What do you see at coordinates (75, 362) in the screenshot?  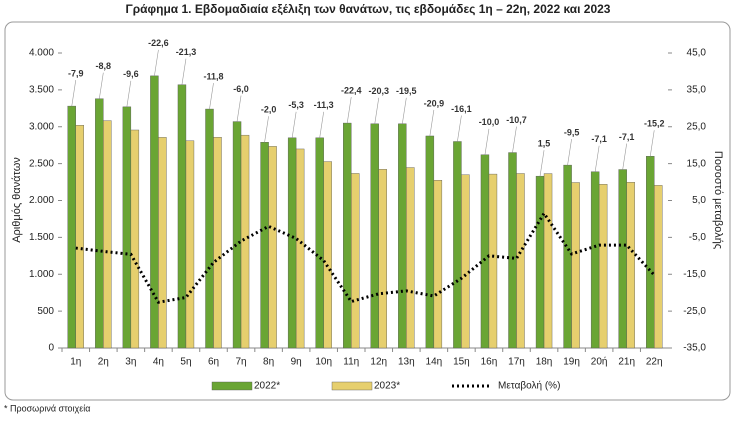 I see `x-tick-label: 1η` at bounding box center [75, 362].